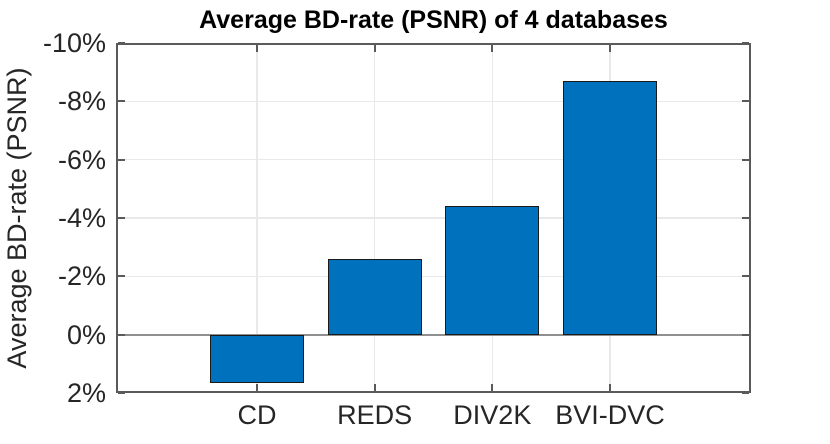  What do you see at coordinates (492, 48) in the screenshot?
I see `x-tick-top-DIV2K` at bounding box center [492, 48].